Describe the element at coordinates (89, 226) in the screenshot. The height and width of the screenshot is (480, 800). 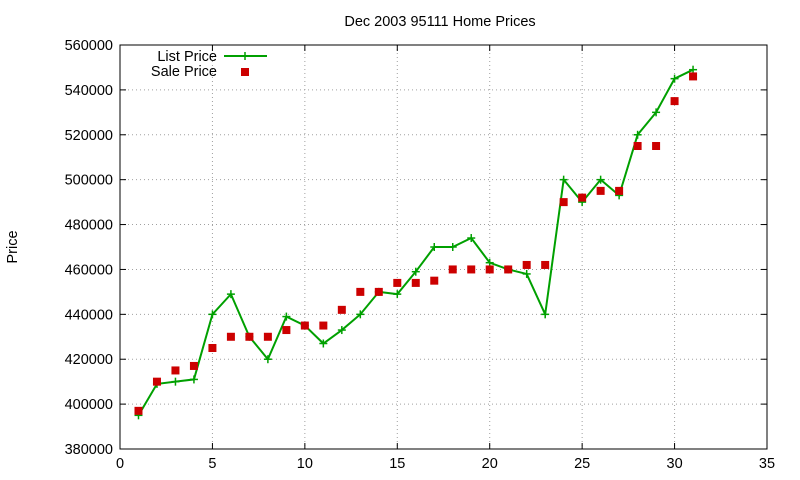
I see `y-tick-label: 480000` at that location.